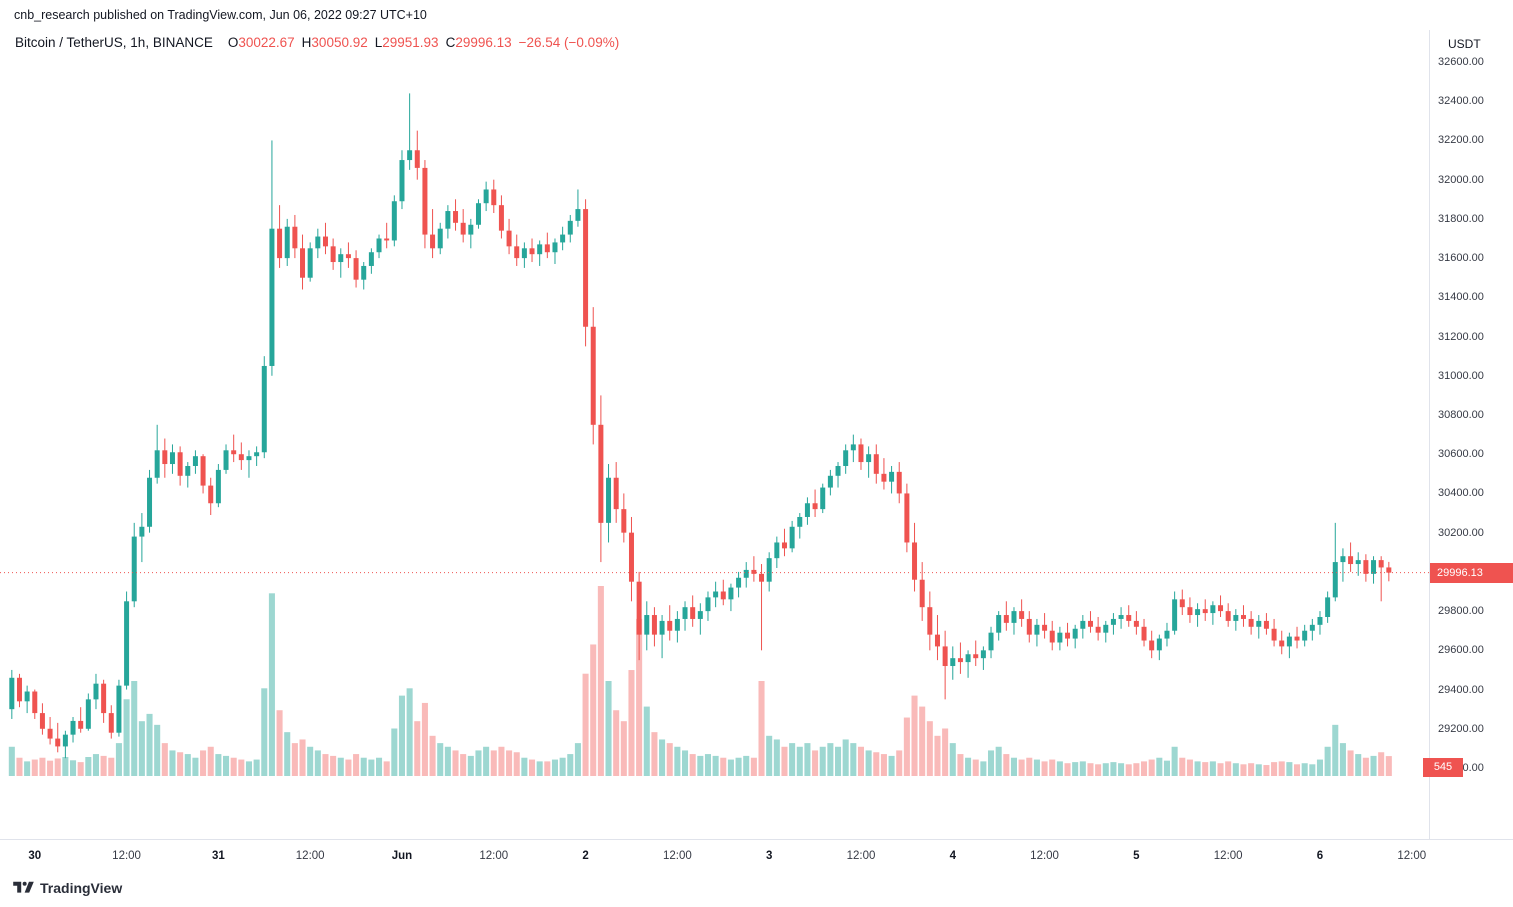 The width and height of the screenshot is (1513, 907). I want to click on time-tick: 2, so click(585, 856).